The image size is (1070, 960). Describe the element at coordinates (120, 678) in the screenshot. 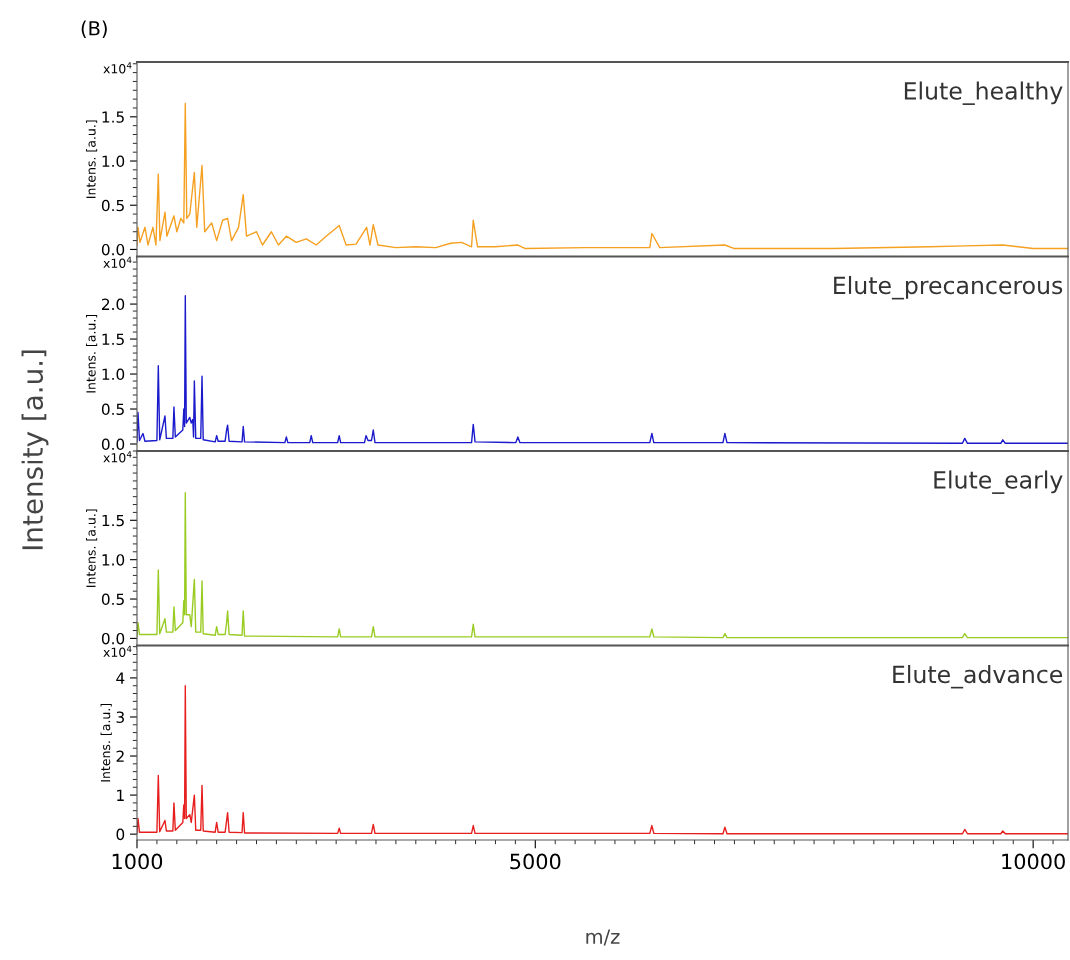

I see `y-tick-label: 4` at that location.